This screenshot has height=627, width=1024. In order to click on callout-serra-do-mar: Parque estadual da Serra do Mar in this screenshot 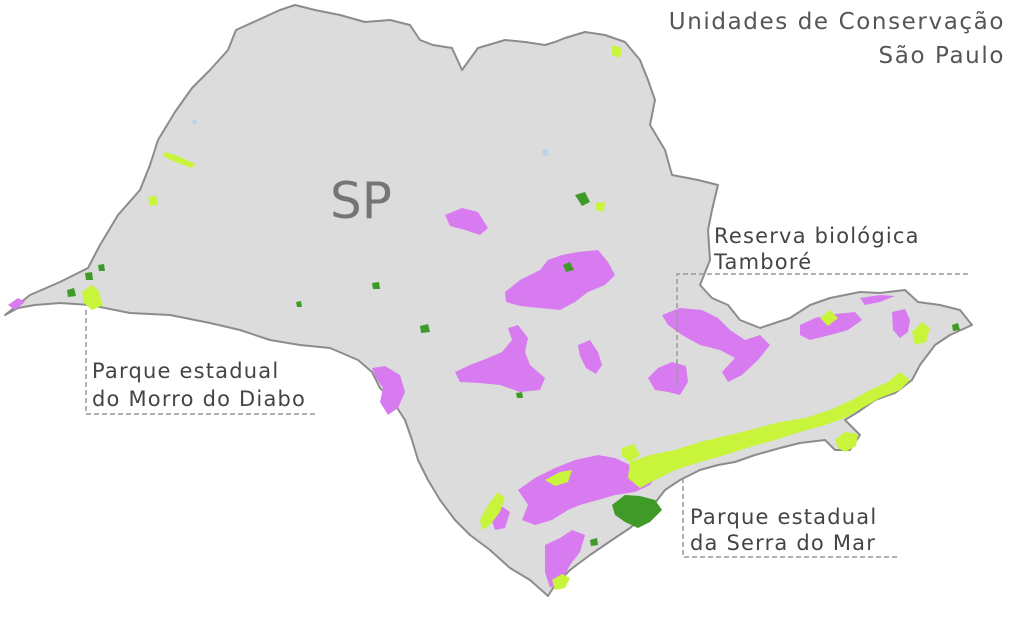, I will do `click(791, 518)`.